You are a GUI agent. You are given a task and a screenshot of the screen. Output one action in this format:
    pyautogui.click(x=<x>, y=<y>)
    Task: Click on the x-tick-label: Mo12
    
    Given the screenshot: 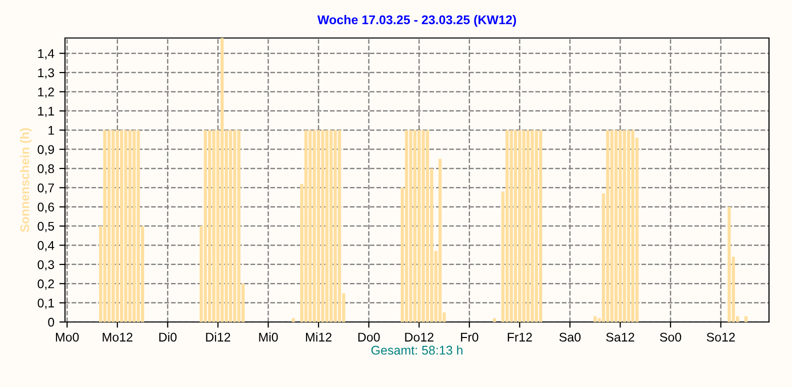 What is the action you would take?
    pyautogui.click(x=117, y=337)
    